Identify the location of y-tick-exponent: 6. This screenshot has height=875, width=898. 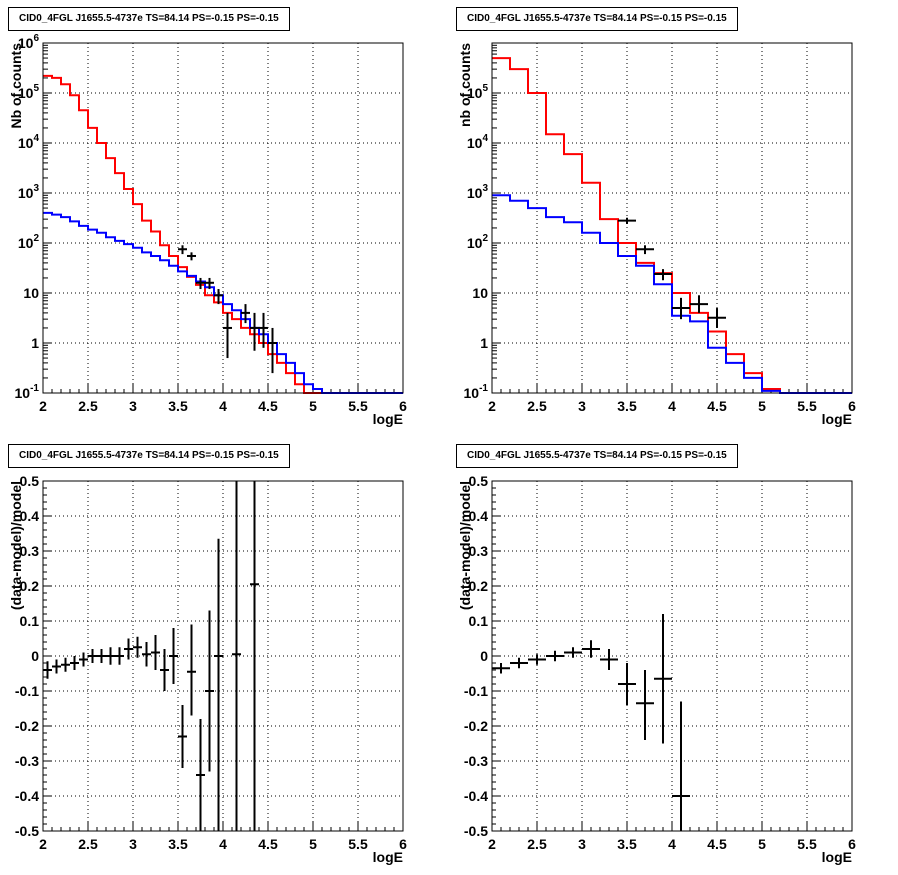
(36, 38).